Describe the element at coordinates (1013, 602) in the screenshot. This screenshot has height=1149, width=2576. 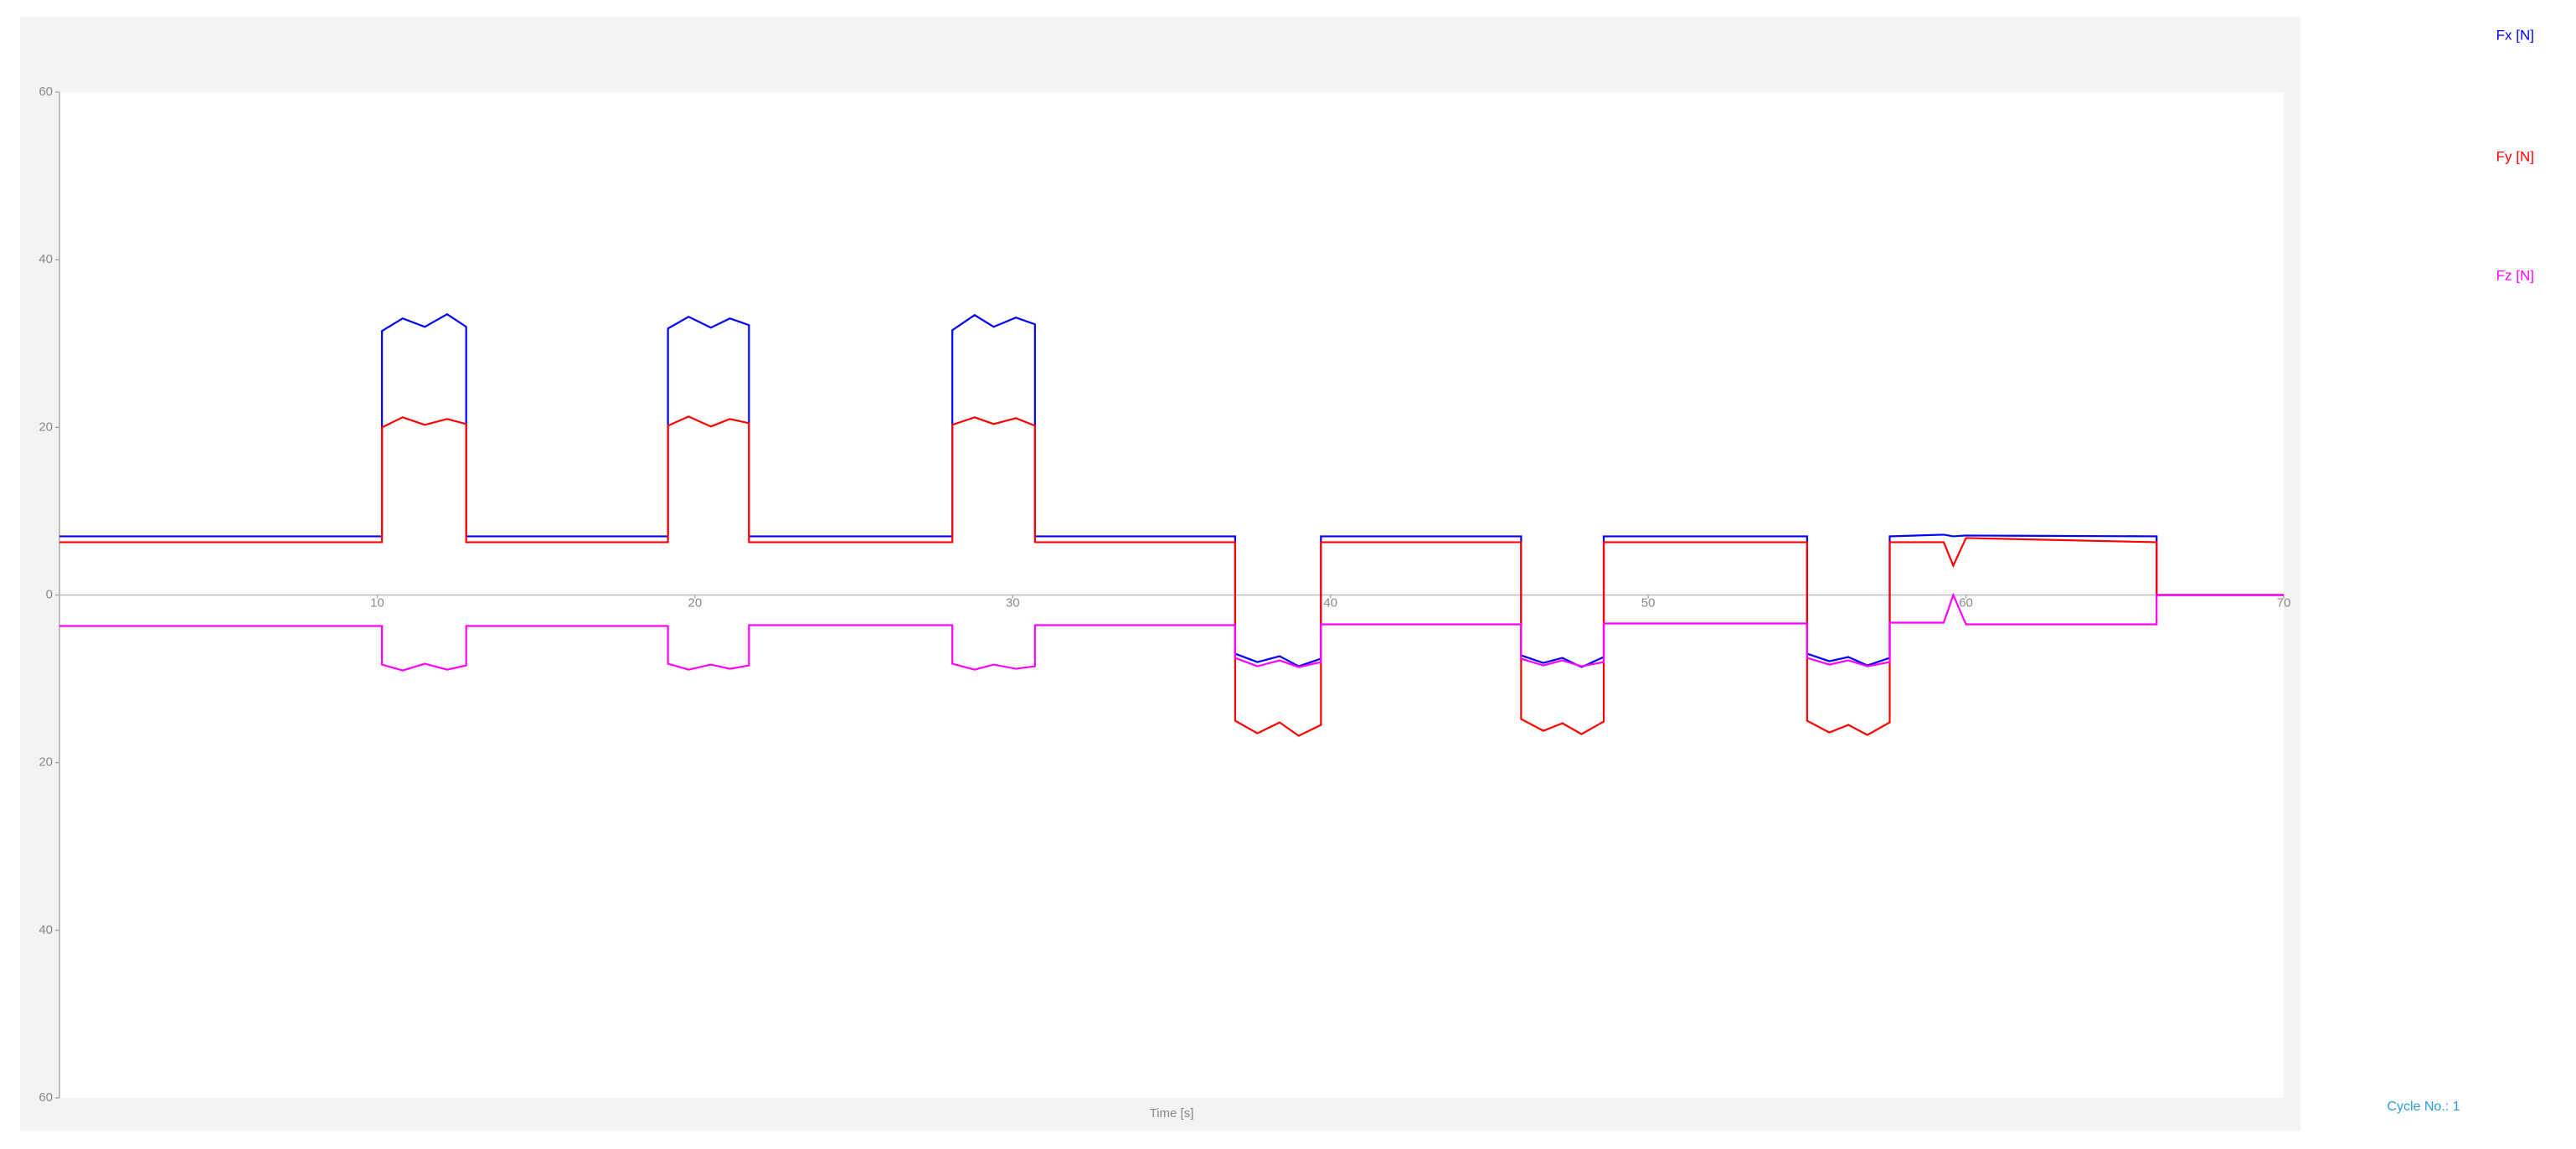
I see `x-tick-label: 30` at that location.